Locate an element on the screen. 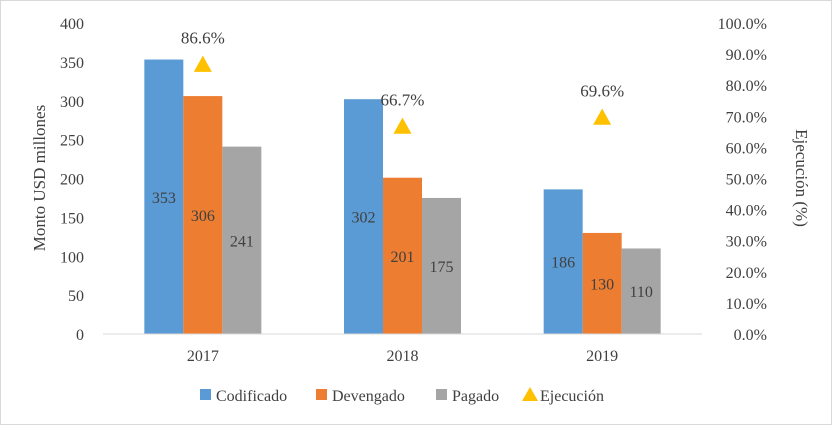  y-tick-label: 400 is located at coordinates (72, 24).